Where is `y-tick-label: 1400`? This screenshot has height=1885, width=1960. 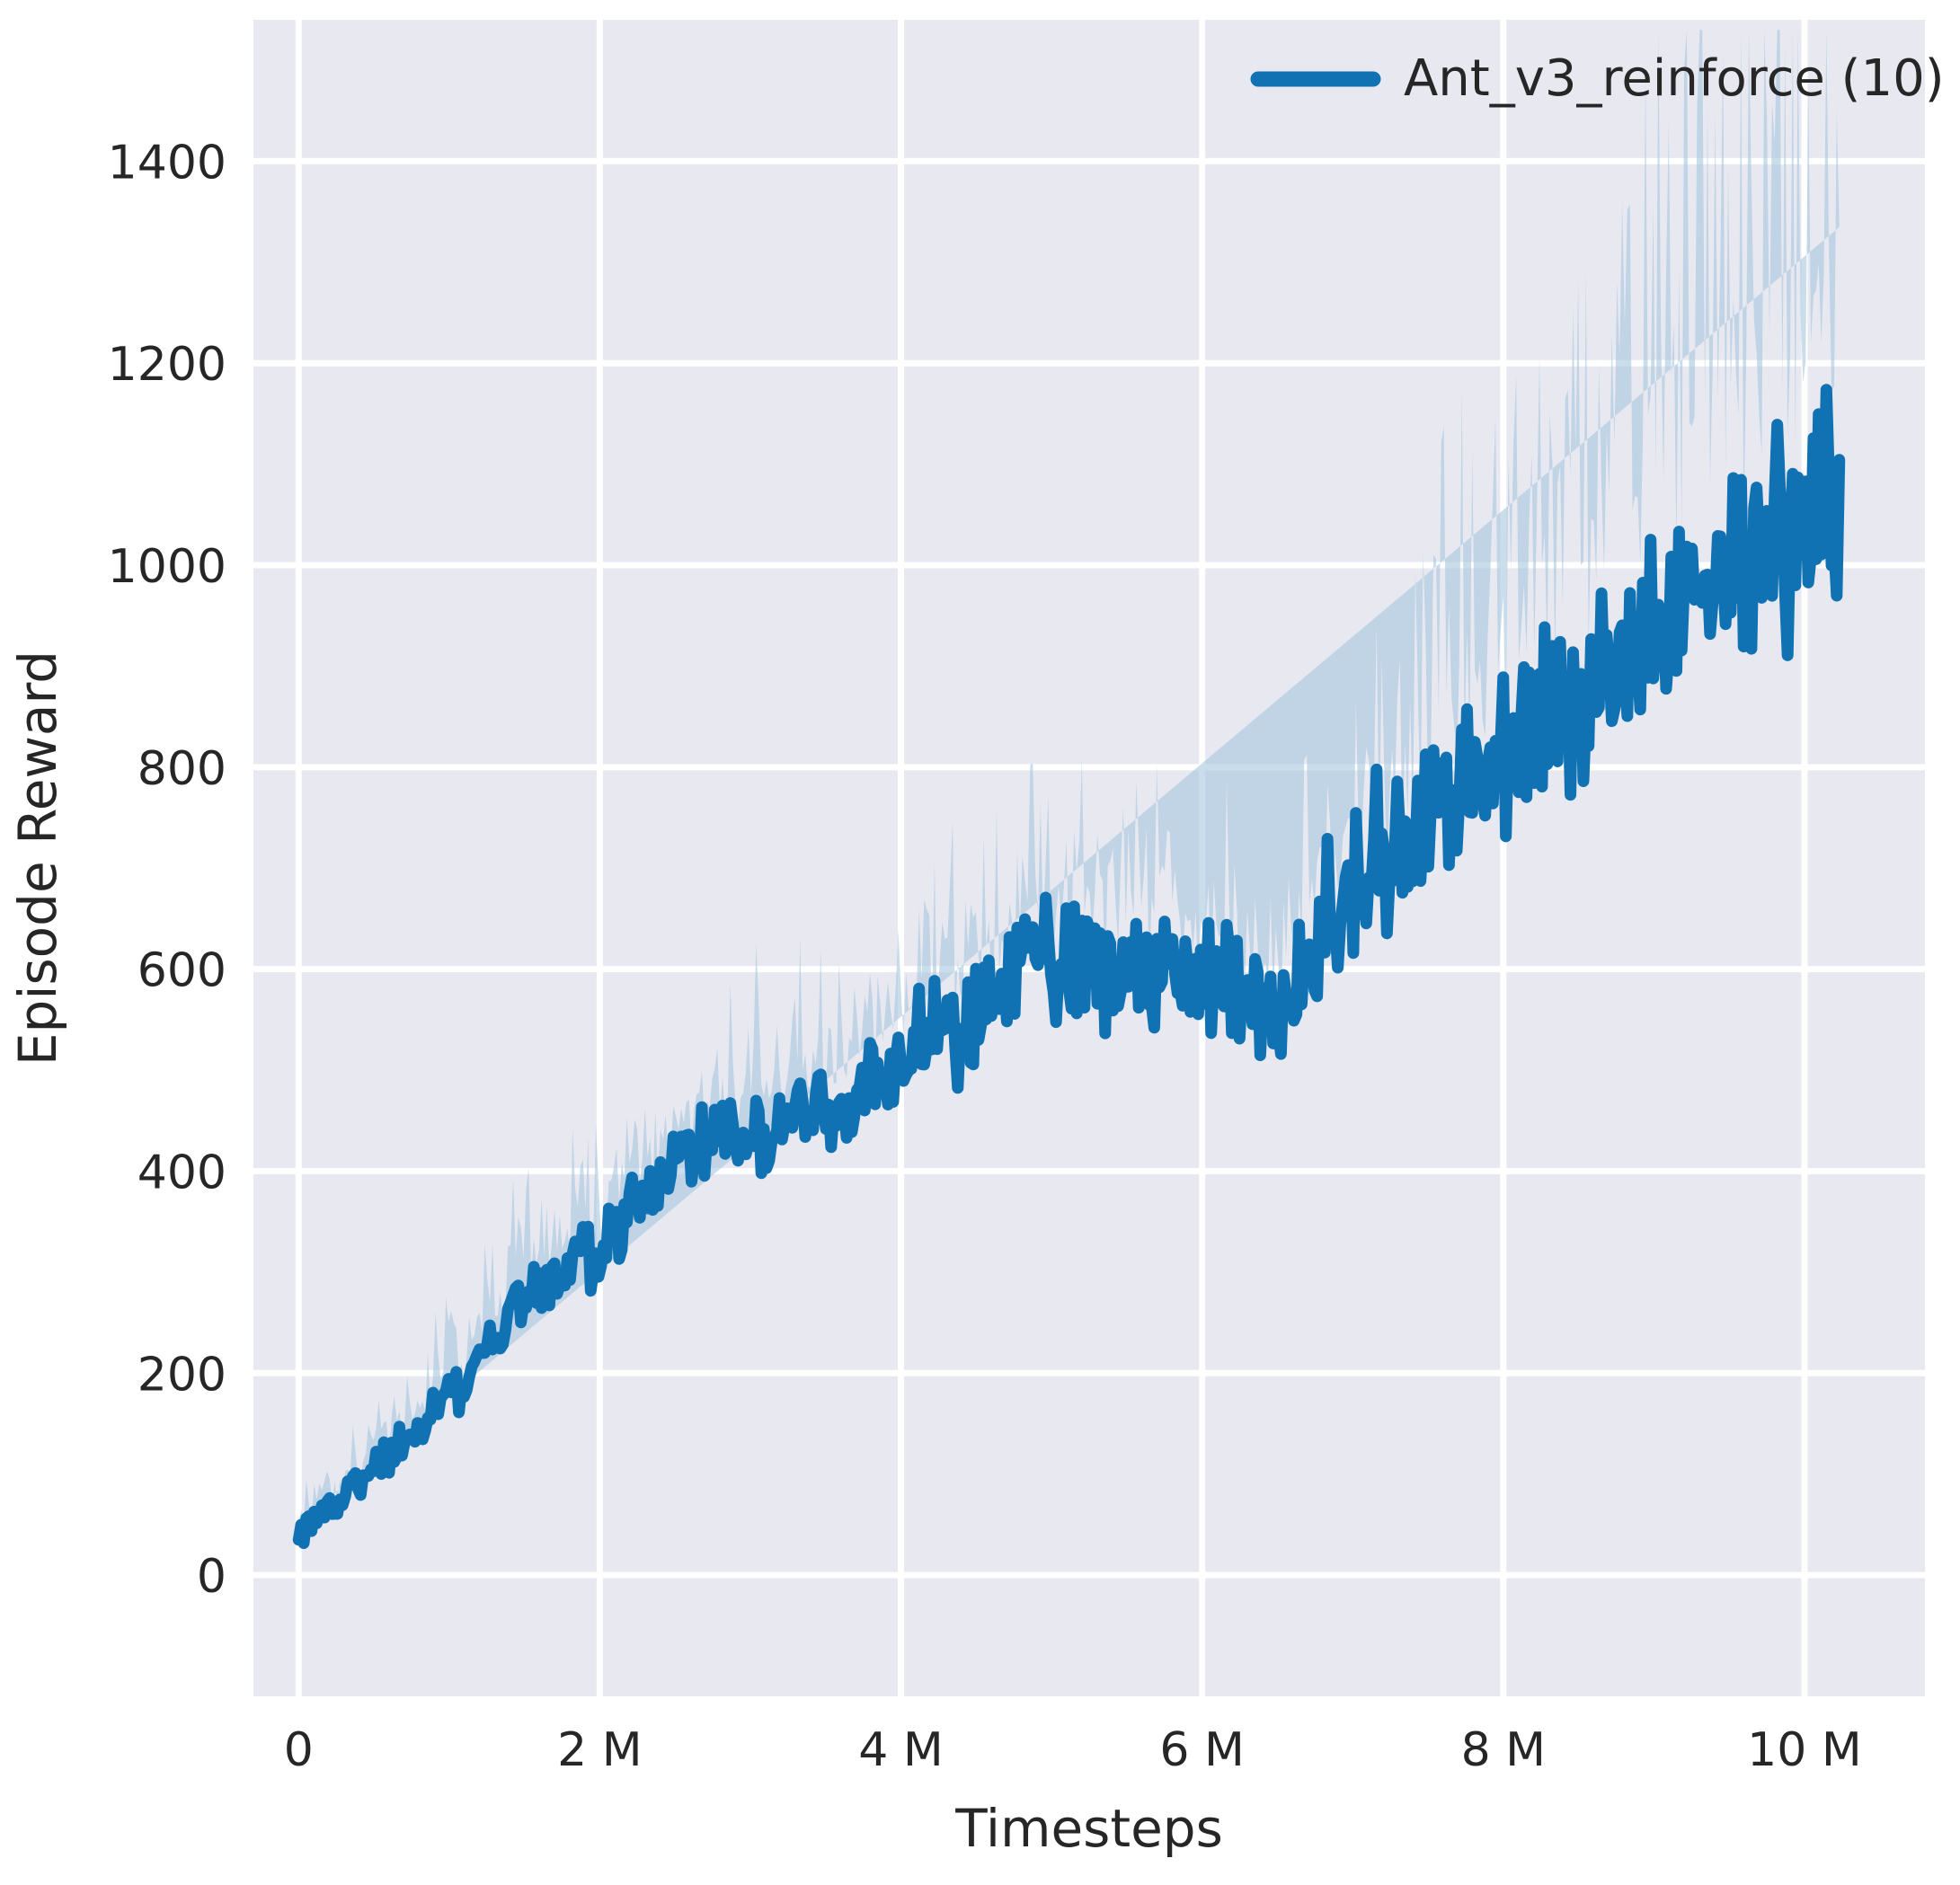
y-tick-label: 1400 is located at coordinates (167, 163).